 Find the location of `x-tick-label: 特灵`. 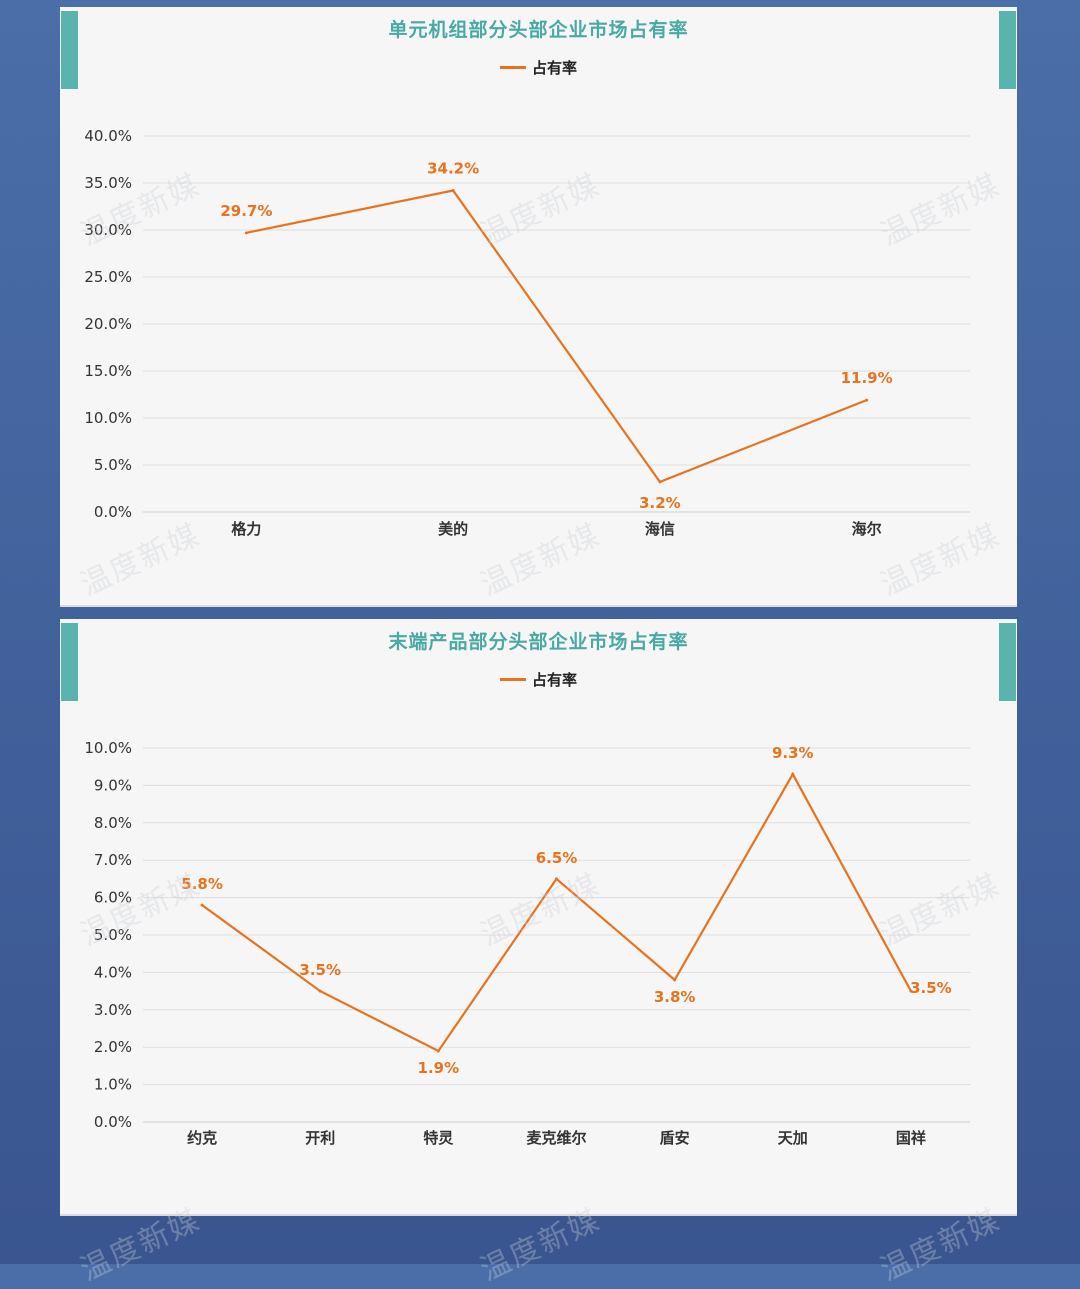

x-tick-label: 特灵 is located at coordinates (438, 1138).